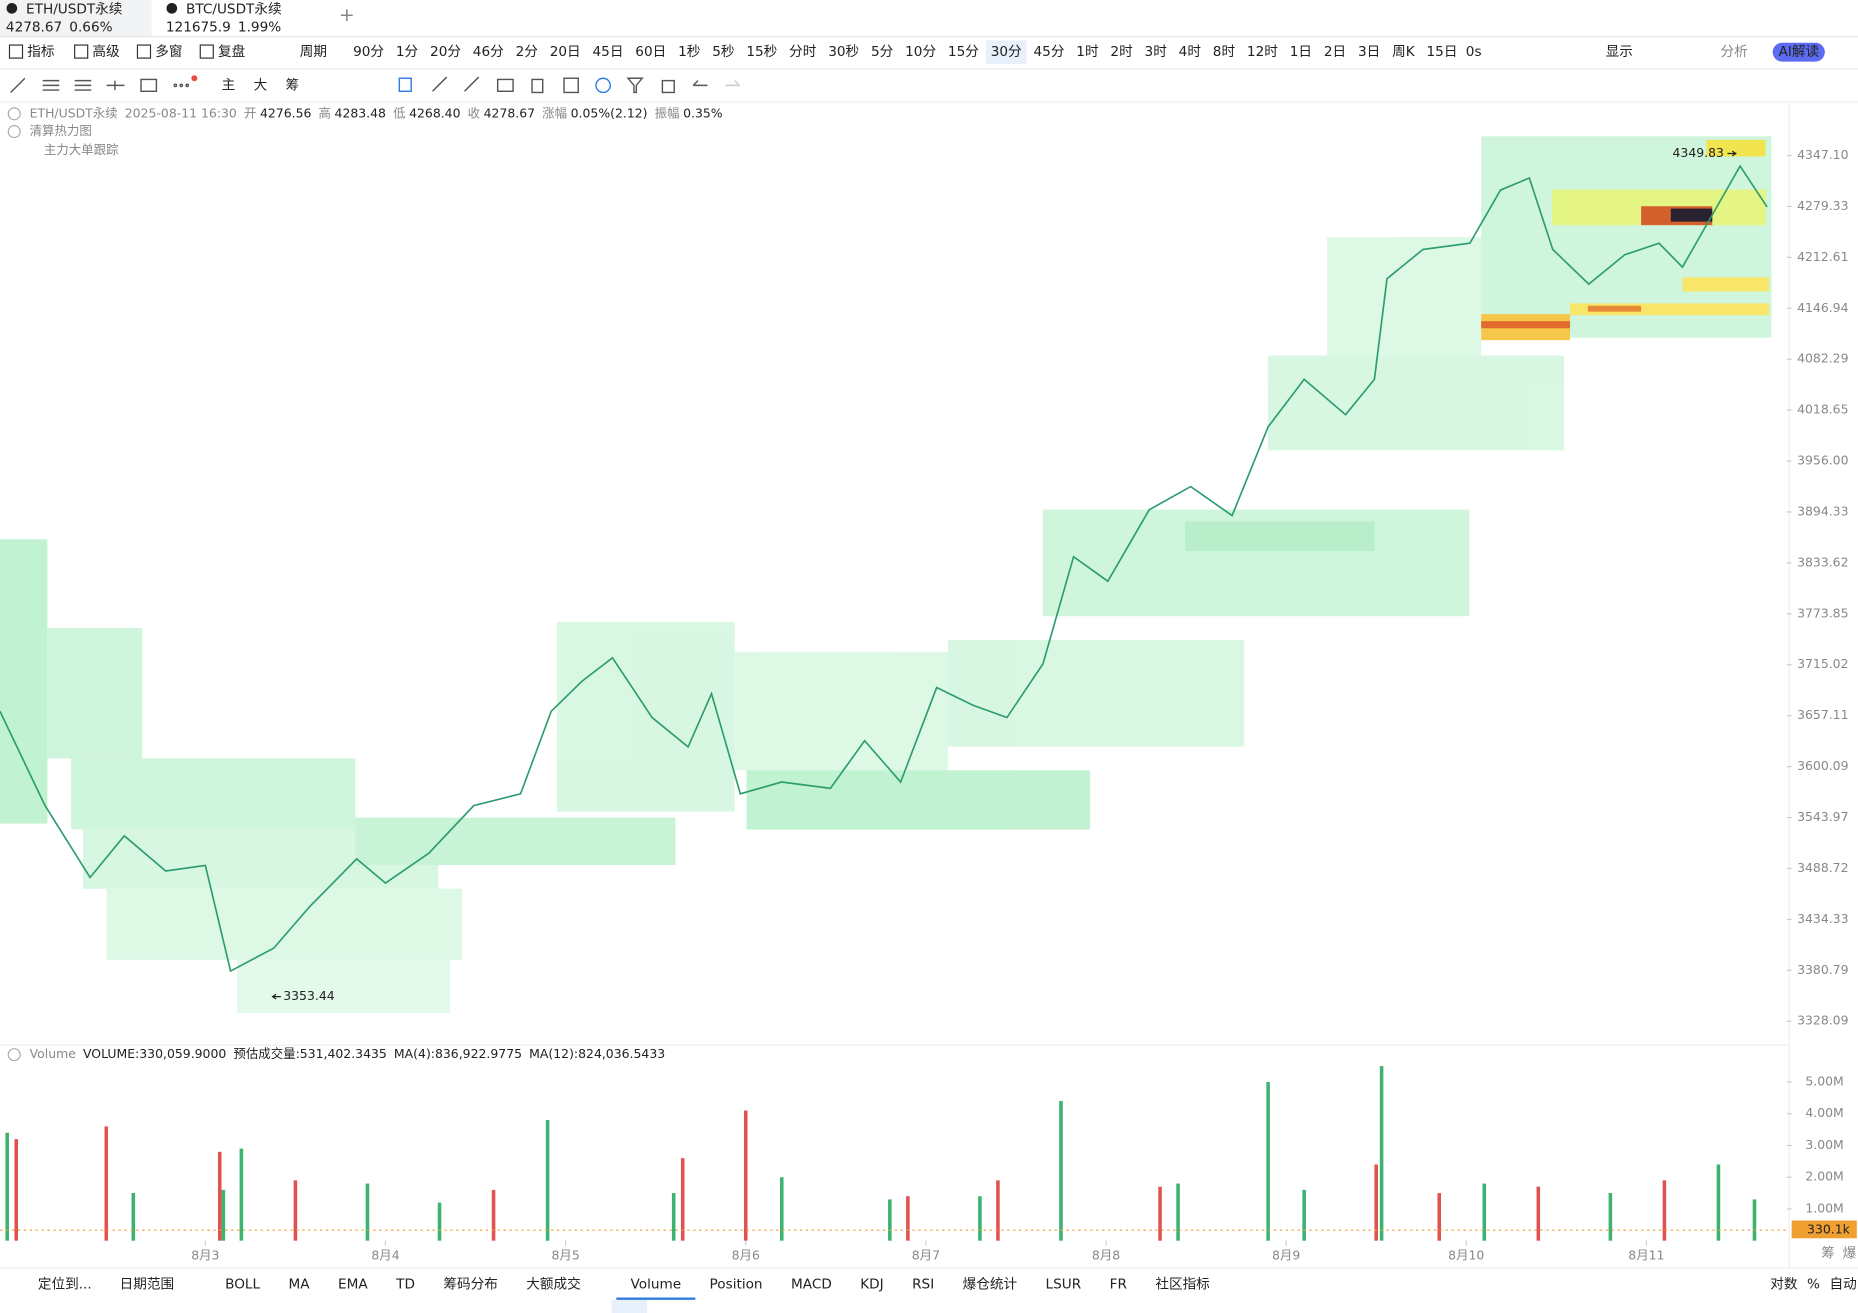 The image size is (1858, 1313). Describe the element at coordinates (803, 52) in the screenshot. I see `period: 分时` at that location.